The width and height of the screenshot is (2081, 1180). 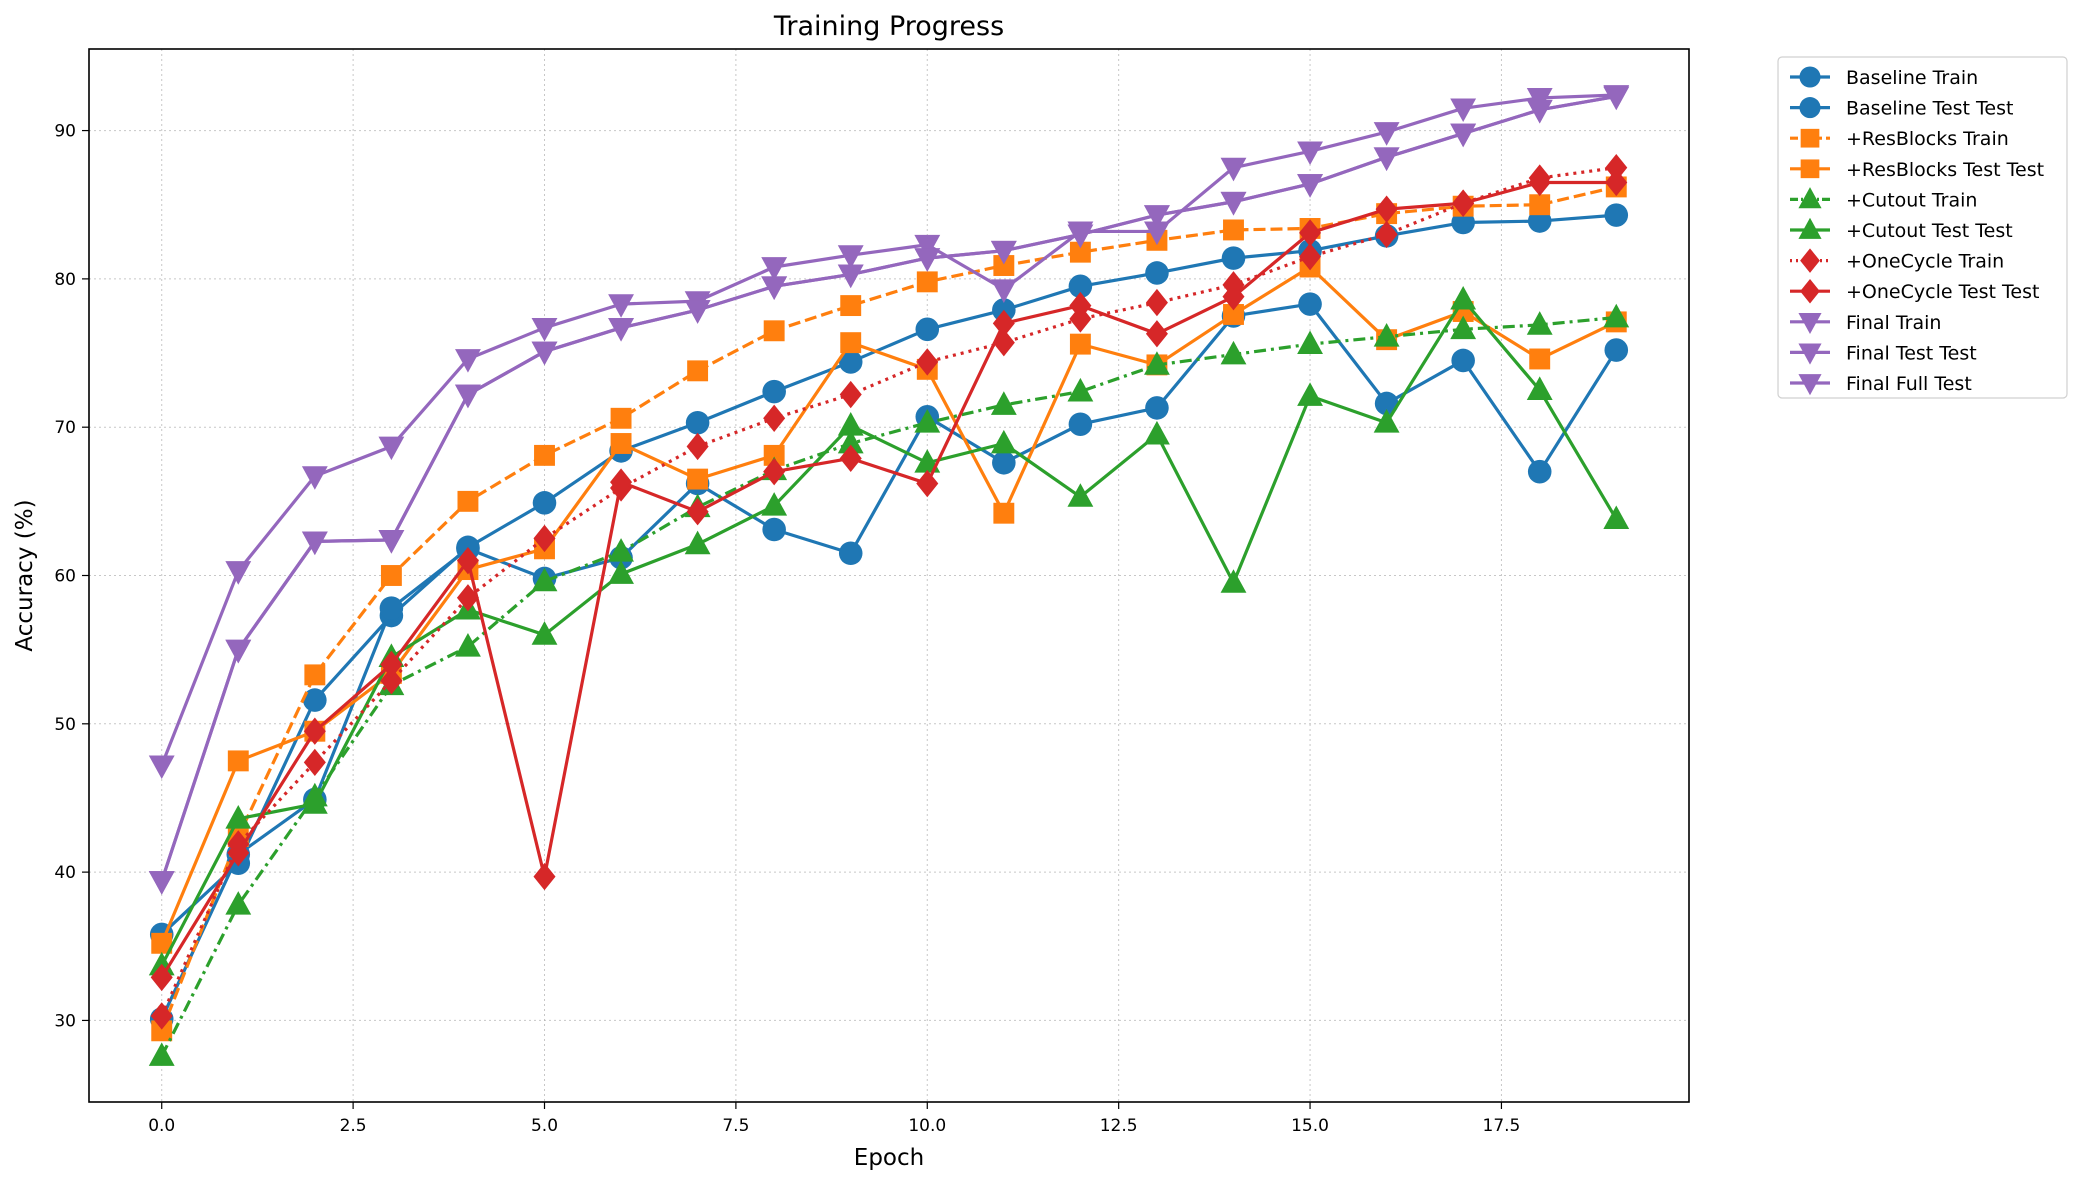 I want to click on legend-item: +ResBlocks Test Test, so click(x=1917, y=170).